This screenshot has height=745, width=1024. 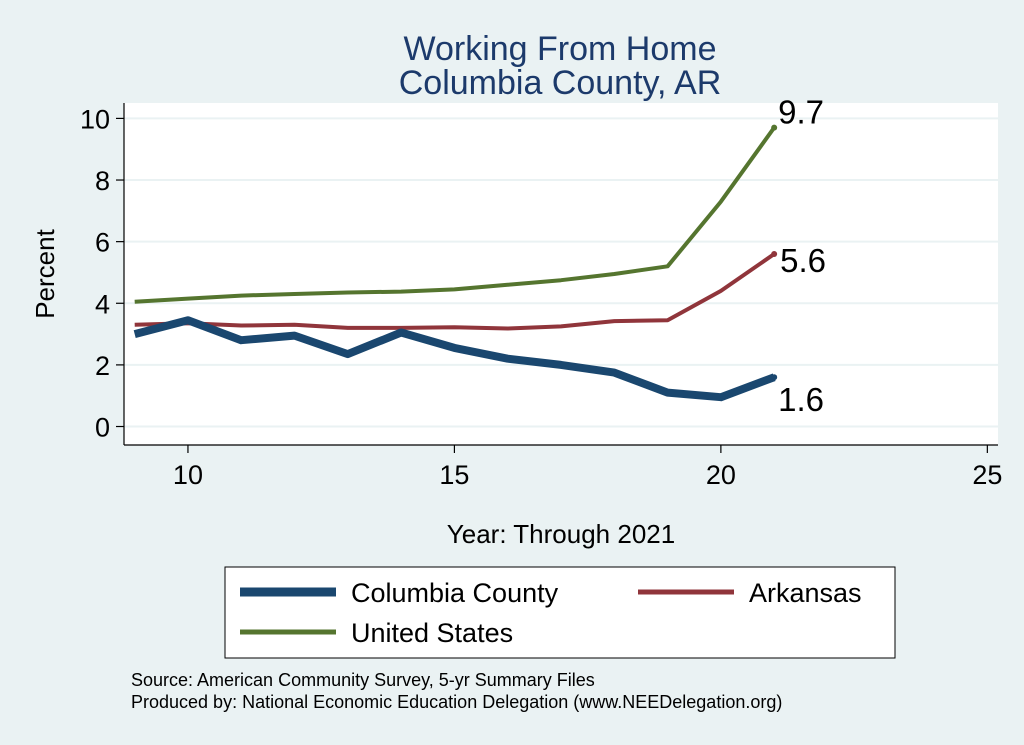 What do you see at coordinates (102, 428) in the screenshot?
I see `y-tick-label-0: 0` at bounding box center [102, 428].